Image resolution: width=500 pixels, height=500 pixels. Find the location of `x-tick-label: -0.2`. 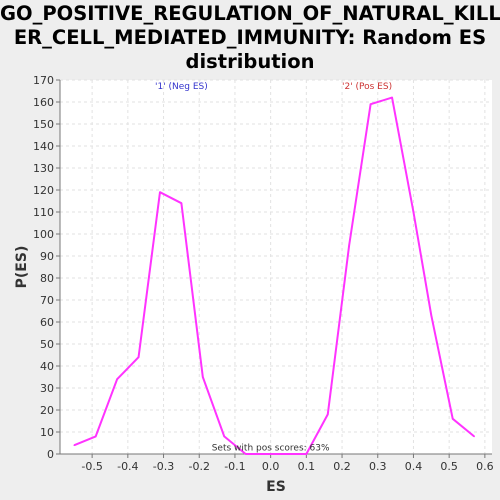

x-tick-label: -0.2 is located at coordinates (199, 466).